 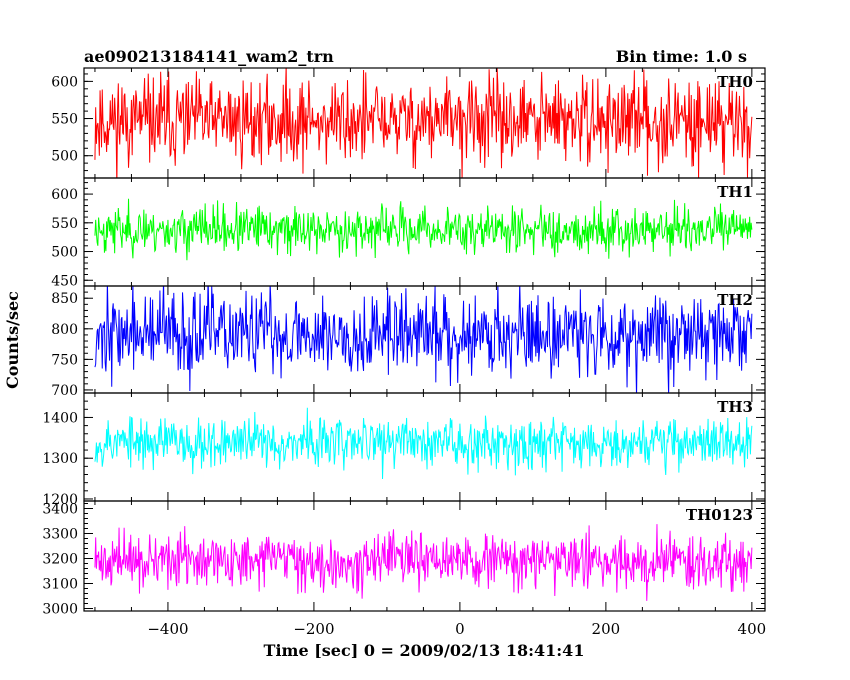 What do you see at coordinates (313, 629) in the screenshot?
I see `x-tick-label: −200` at bounding box center [313, 629].